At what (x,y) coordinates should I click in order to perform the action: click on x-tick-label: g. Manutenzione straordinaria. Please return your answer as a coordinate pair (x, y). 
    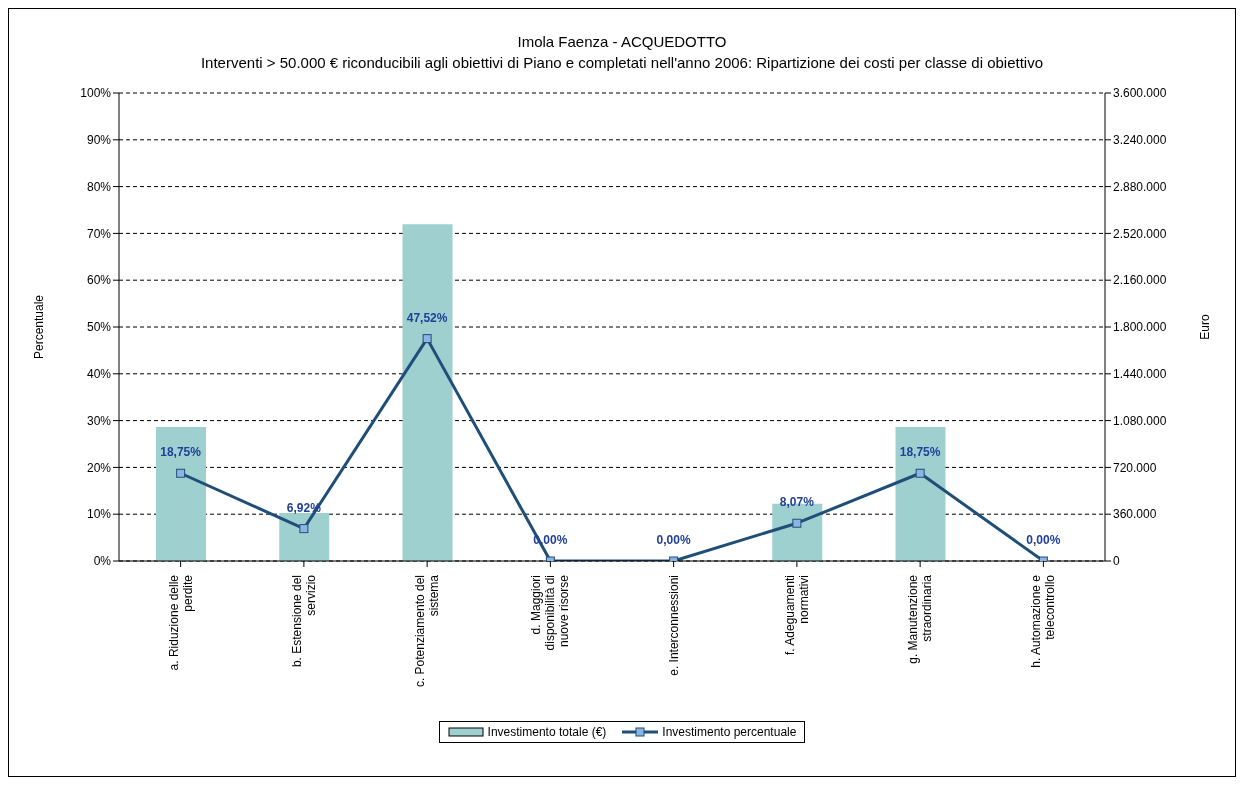
    Looking at the image, I should click on (920, 619).